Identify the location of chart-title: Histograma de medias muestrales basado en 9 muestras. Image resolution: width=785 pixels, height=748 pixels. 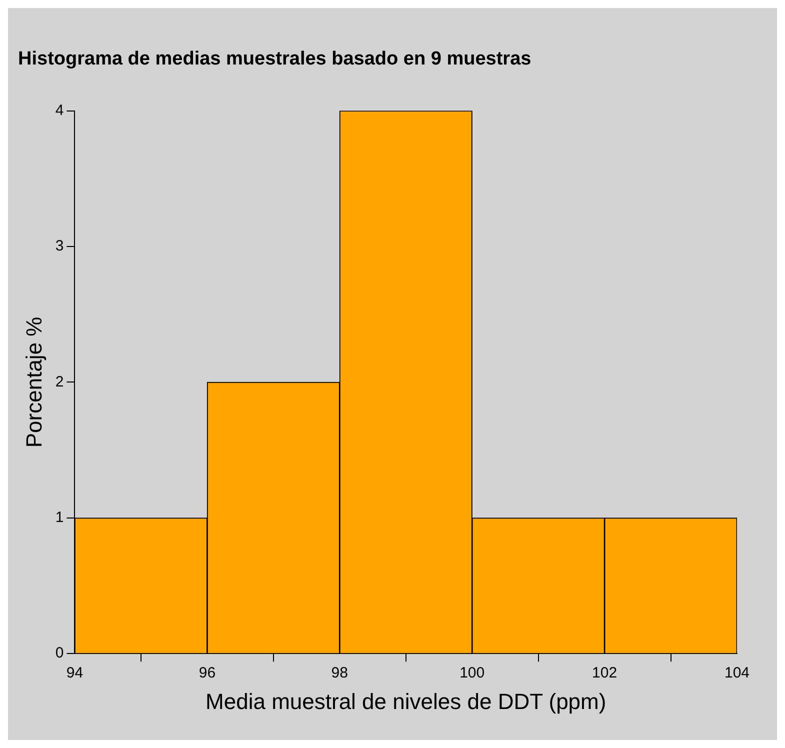
(275, 59).